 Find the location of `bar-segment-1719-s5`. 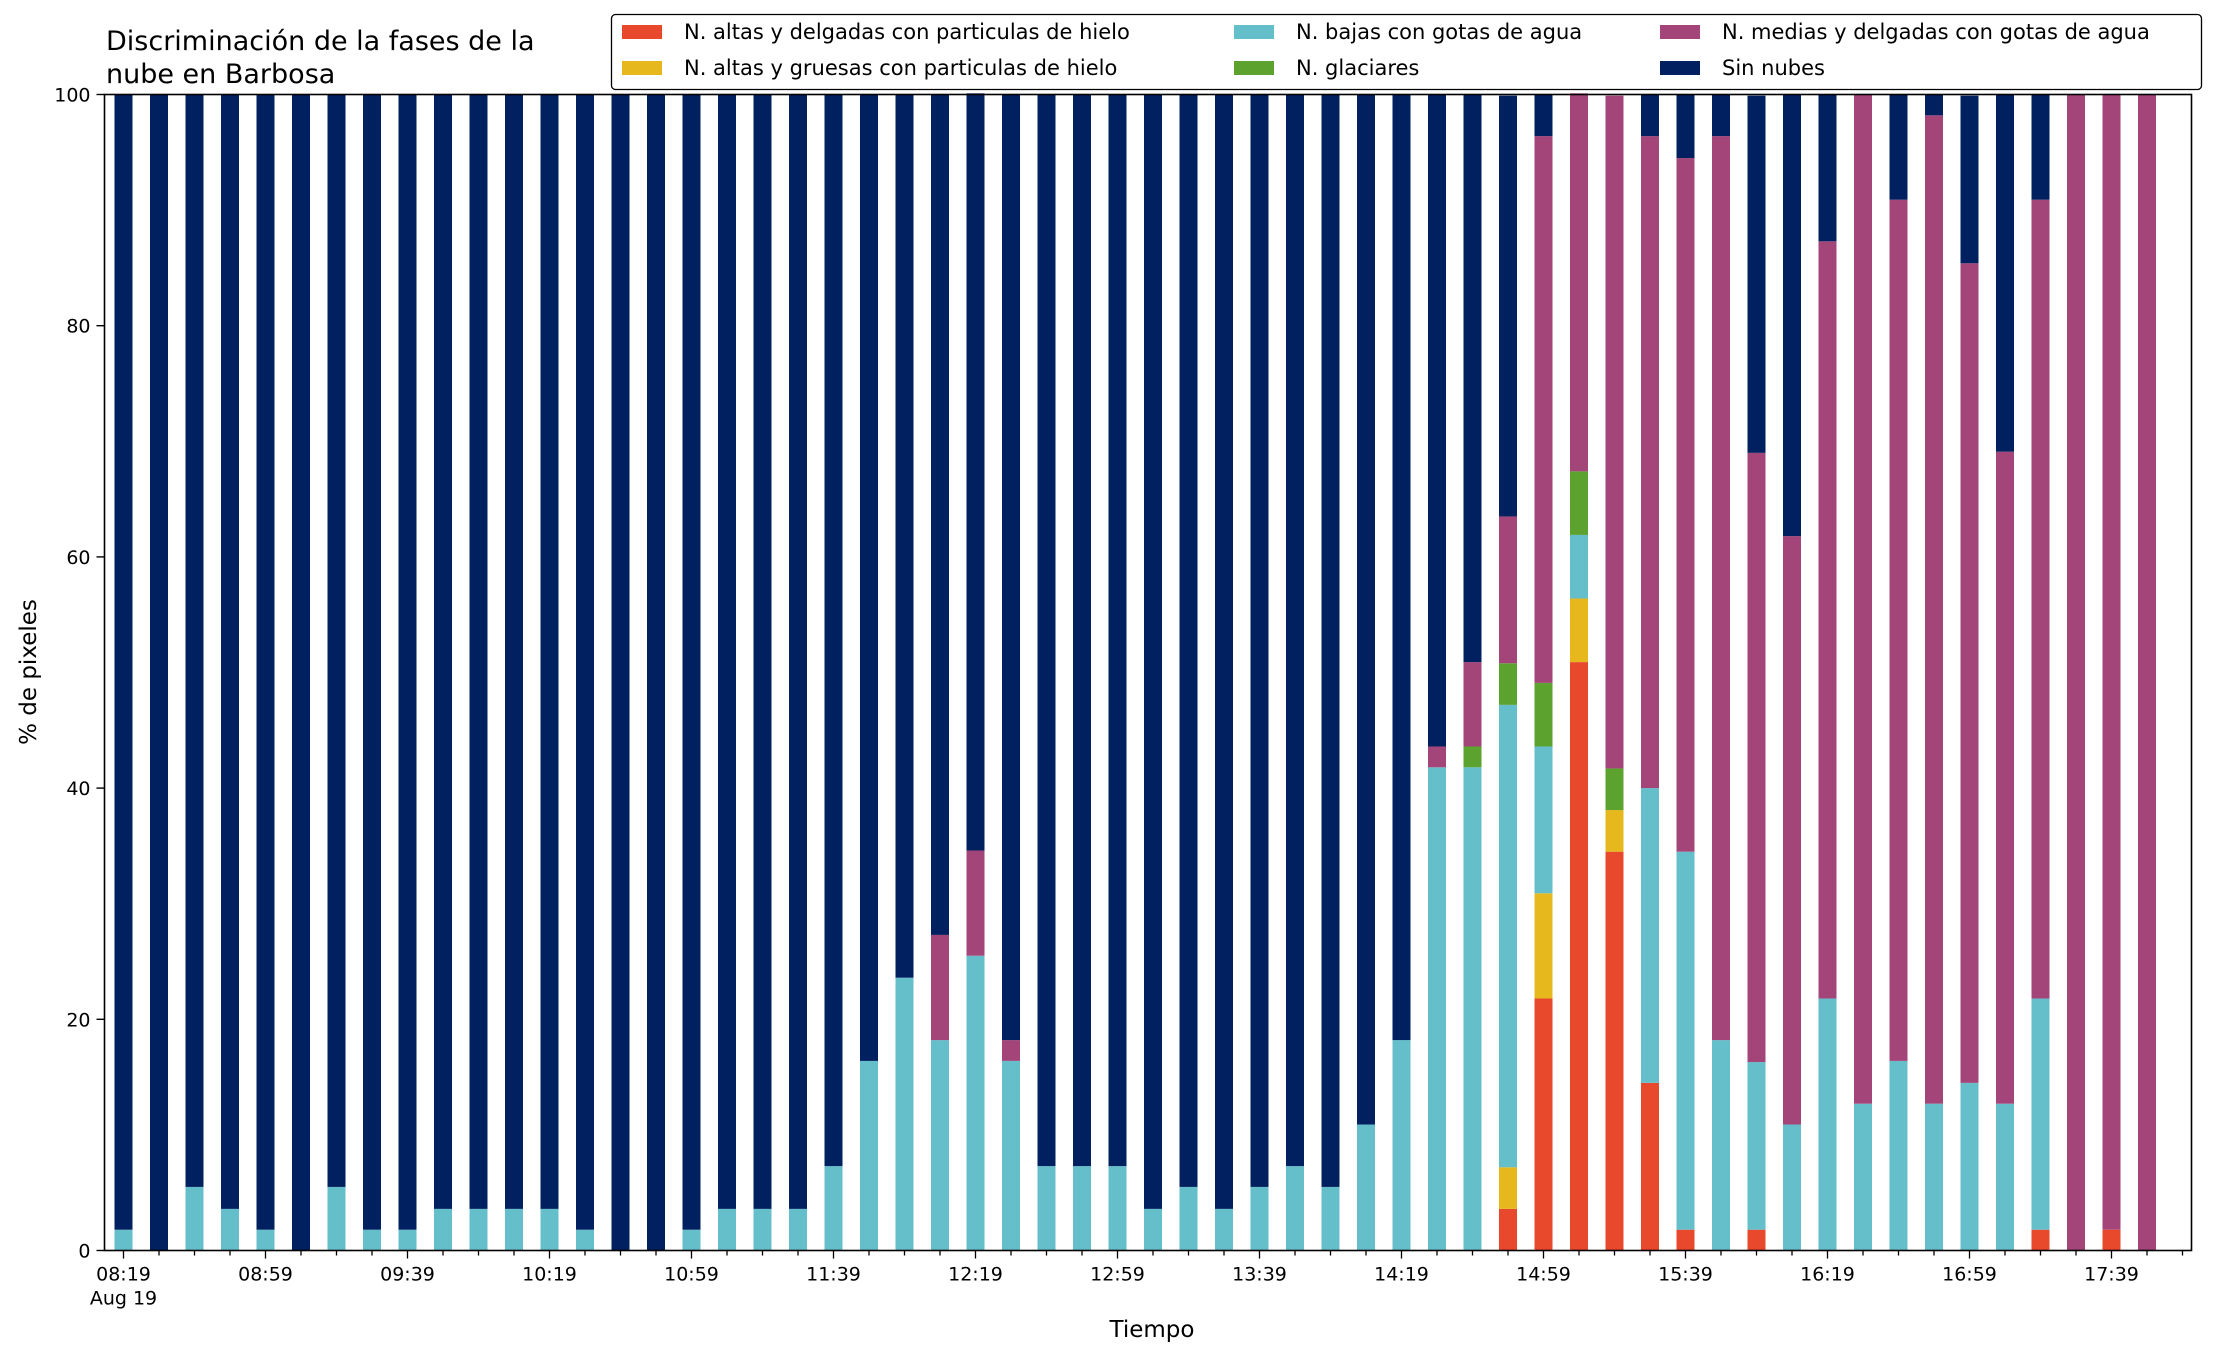

bar-segment-1719-s5 is located at coordinates (2040, 147).